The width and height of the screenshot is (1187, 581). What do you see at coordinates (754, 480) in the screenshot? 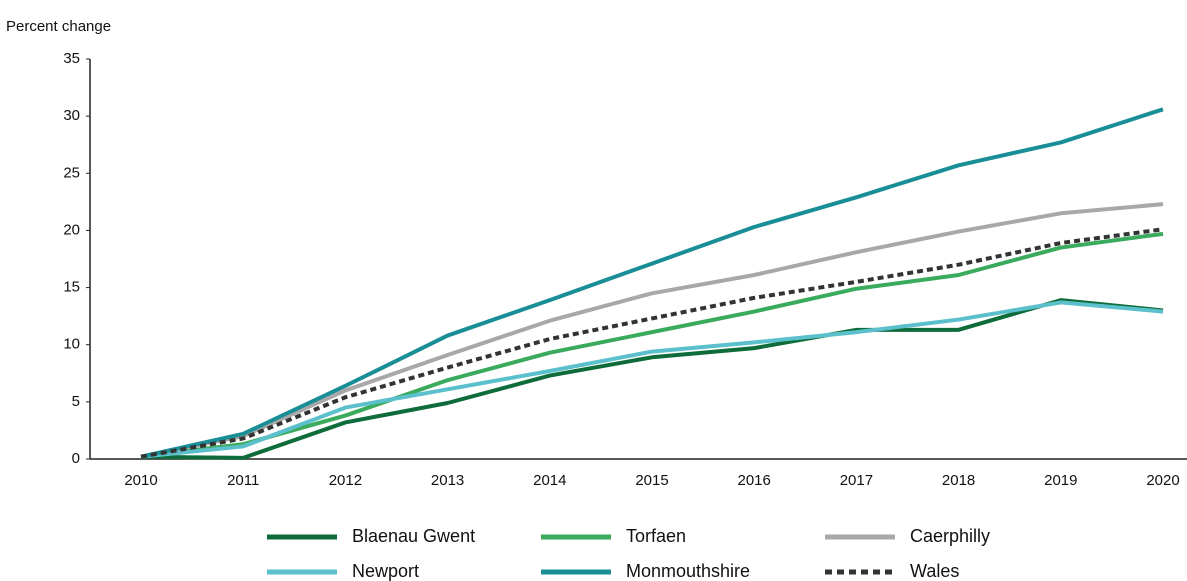
I see `x-tick-label: 2016` at bounding box center [754, 480].